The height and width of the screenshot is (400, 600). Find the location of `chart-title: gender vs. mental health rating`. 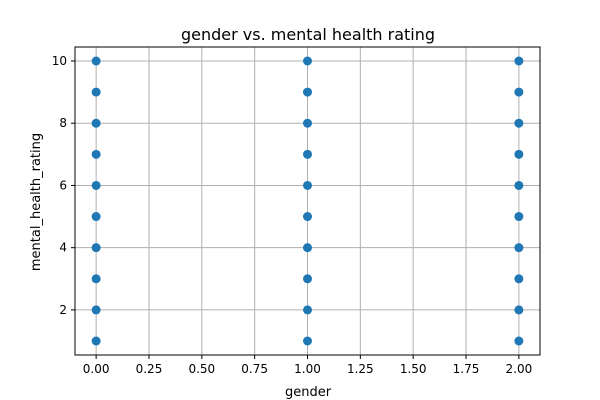

chart-title: gender vs. mental health rating is located at coordinates (308, 34).